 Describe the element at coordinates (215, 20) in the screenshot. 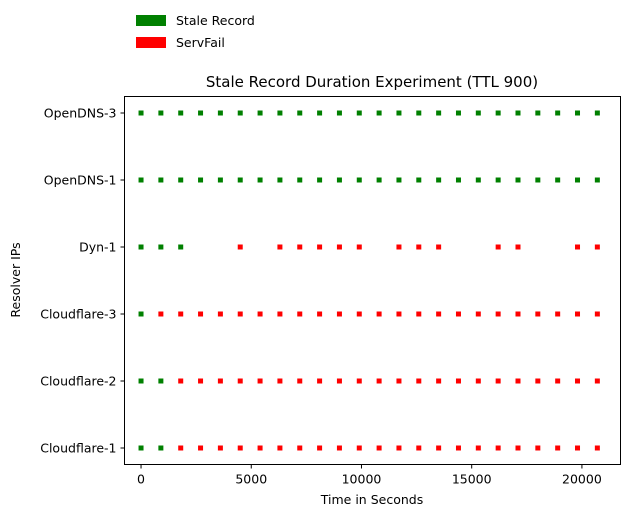

I see `legend-label-stale-record: Stale Record` at that location.